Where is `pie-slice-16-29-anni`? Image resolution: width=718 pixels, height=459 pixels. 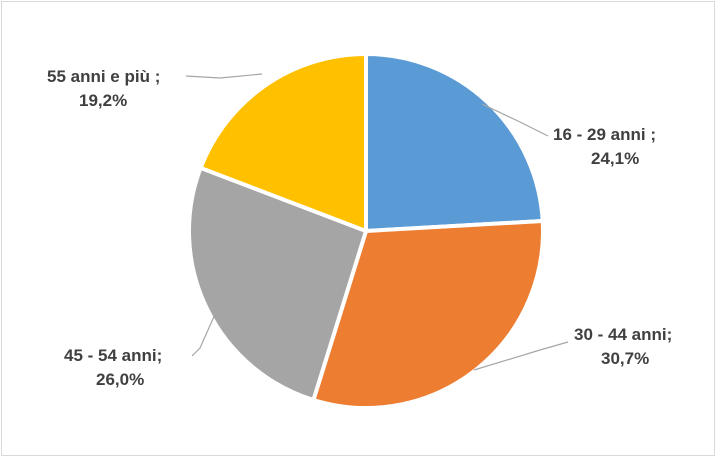 pie-slice-16-29-anni is located at coordinates (454, 142).